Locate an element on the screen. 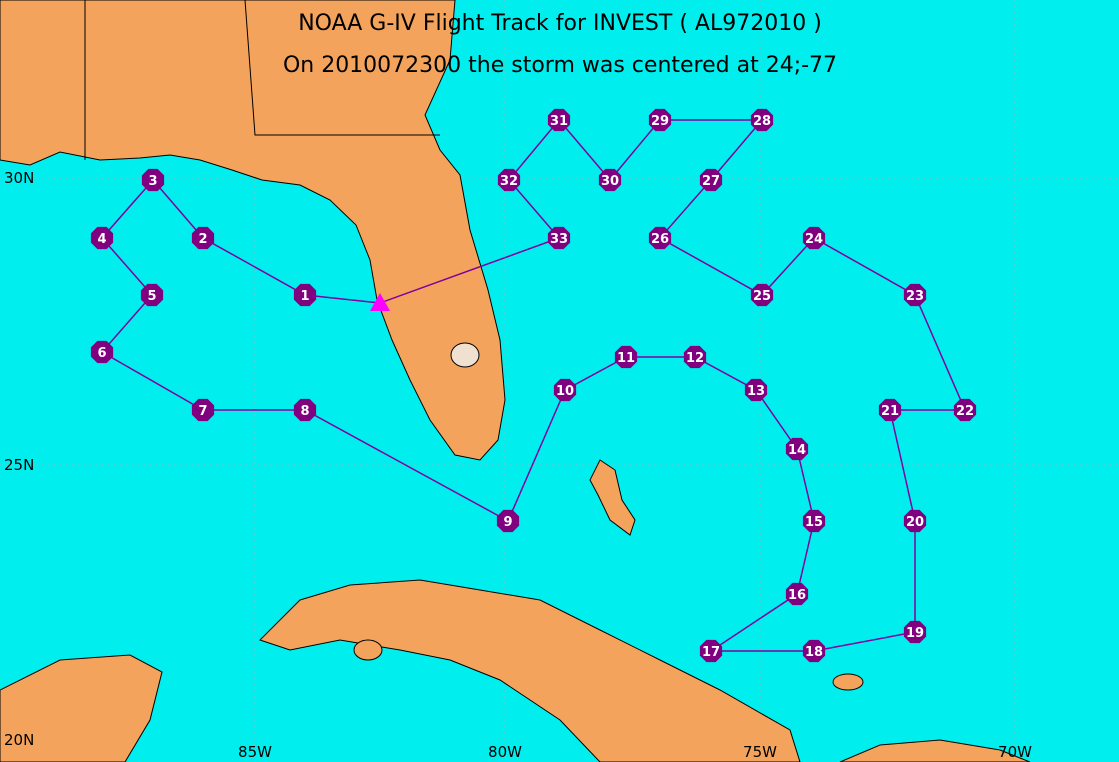 This screenshot has width=1119, height=762. waypoint-label: 15 is located at coordinates (814, 522).